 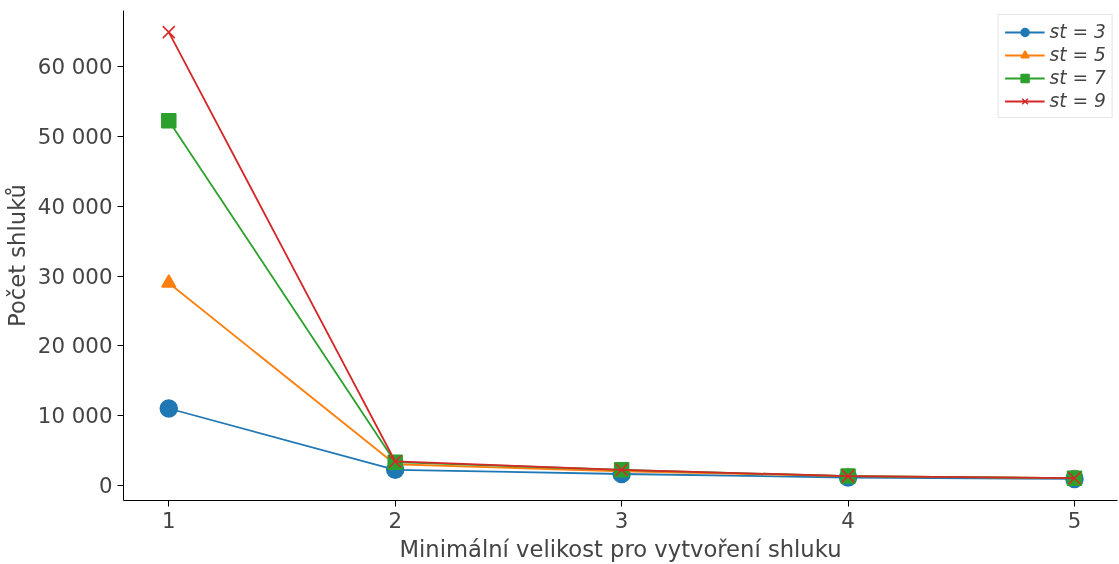 What do you see at coordinates (16, 255) in the screenshot?
I see `y-axis-title: Počet shluků` at bounding box center [16, 255].